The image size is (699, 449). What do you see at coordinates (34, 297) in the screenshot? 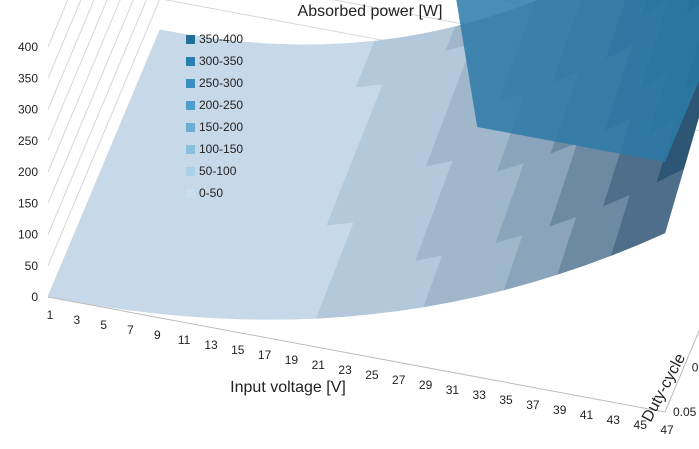
I see `z-tick-label: 0` at bounding box center [34, 297].